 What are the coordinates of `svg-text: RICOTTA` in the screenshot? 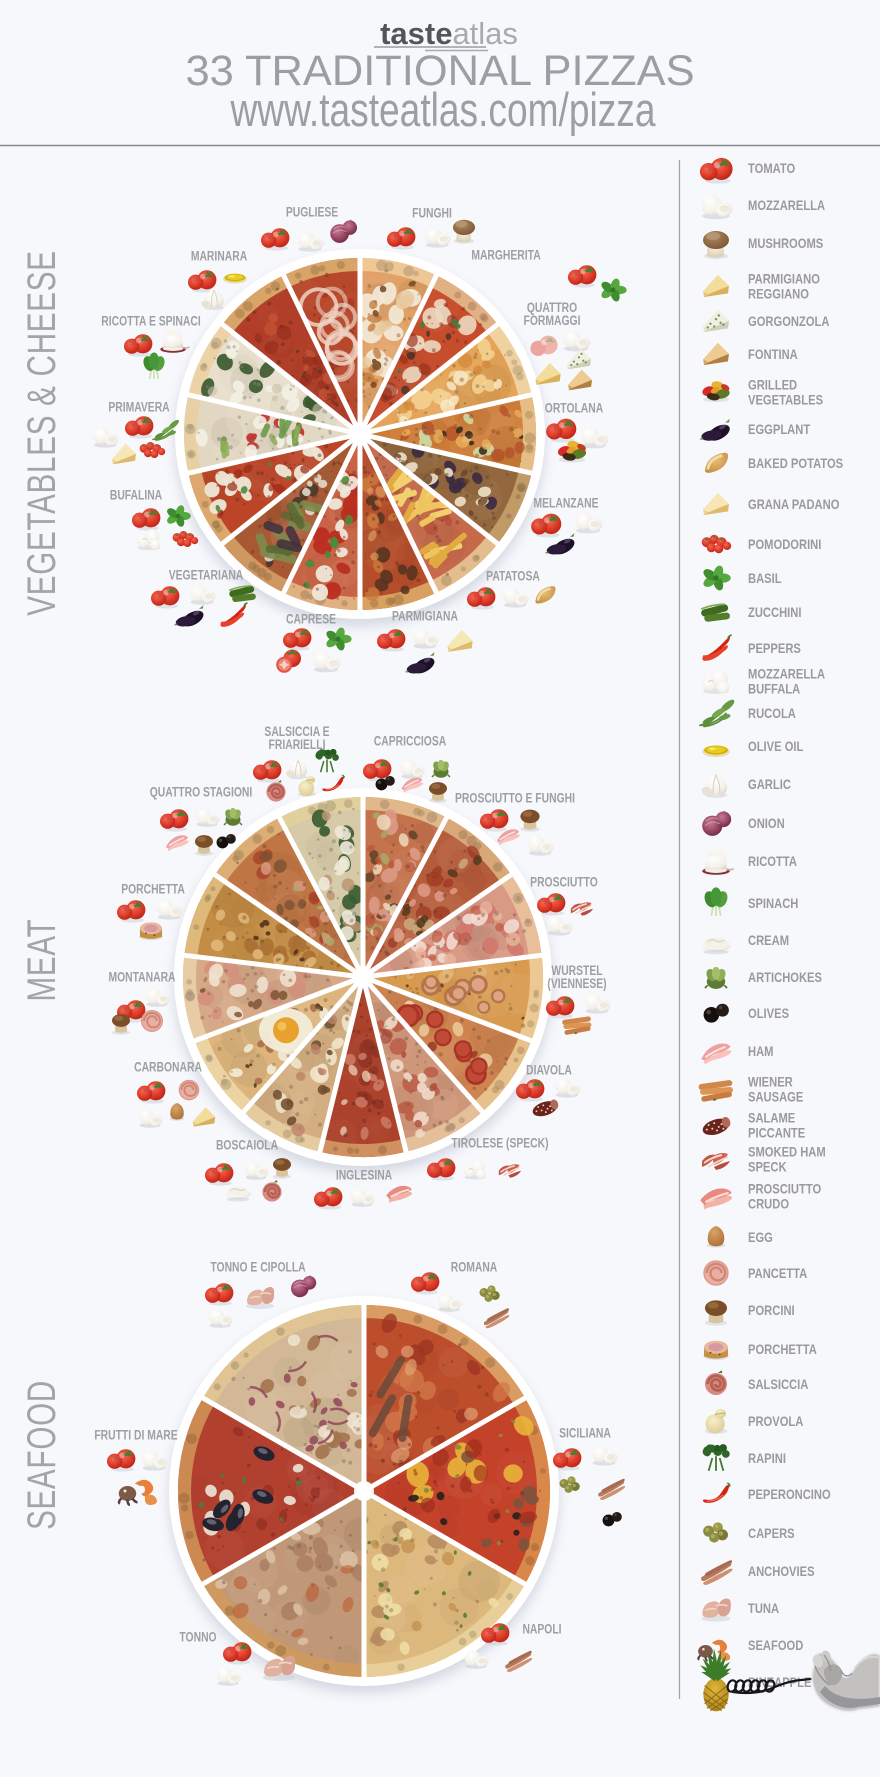 It's located at (772, 861).